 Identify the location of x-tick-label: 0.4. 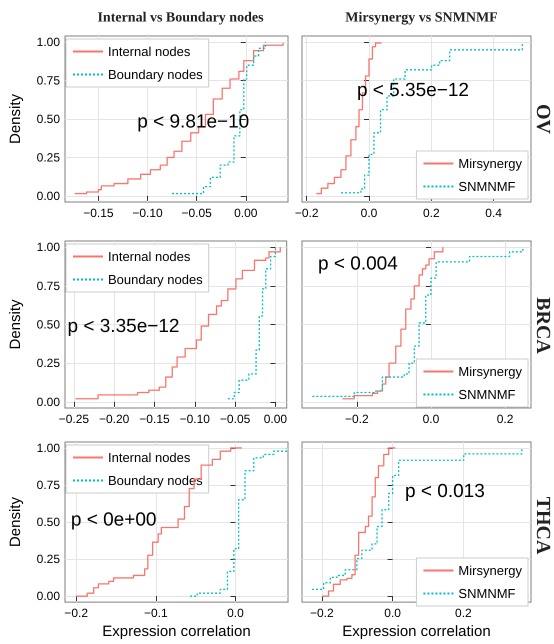
(493, 213).